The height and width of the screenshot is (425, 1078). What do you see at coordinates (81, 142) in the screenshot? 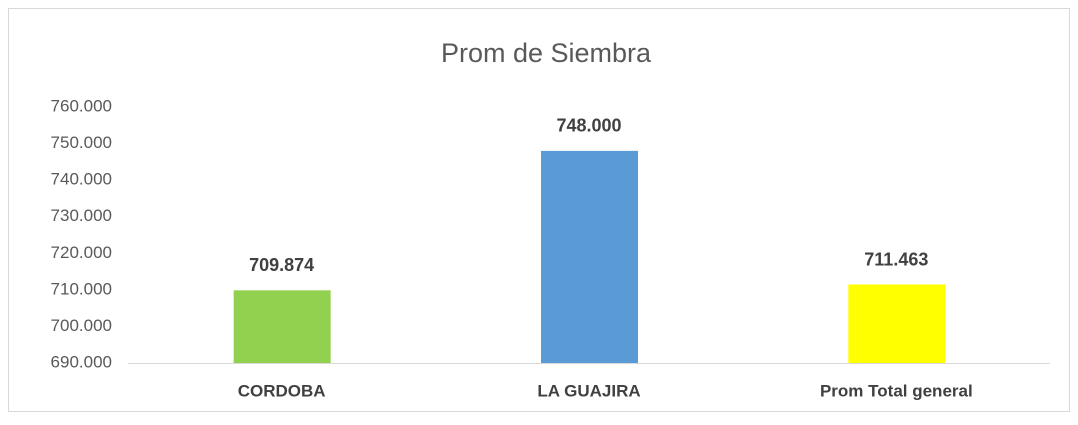
I see `y-tick-label: 750.000` at bounding box center [81, 142].